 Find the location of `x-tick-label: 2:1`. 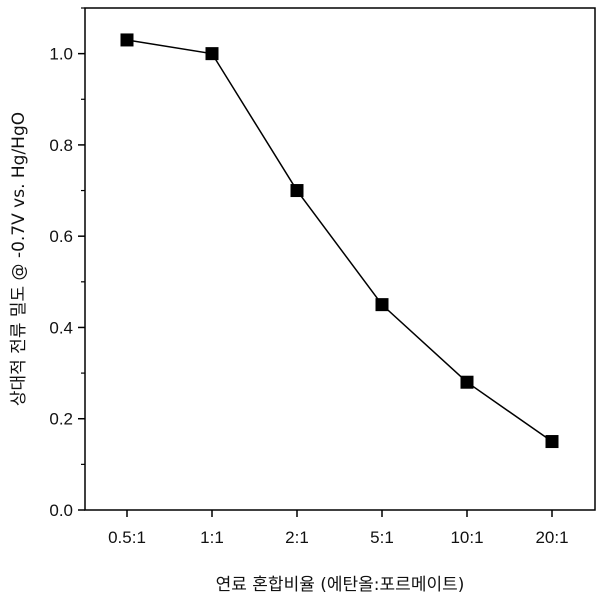

x-tick-label: 2:1 is located at coordinates (297, 537).